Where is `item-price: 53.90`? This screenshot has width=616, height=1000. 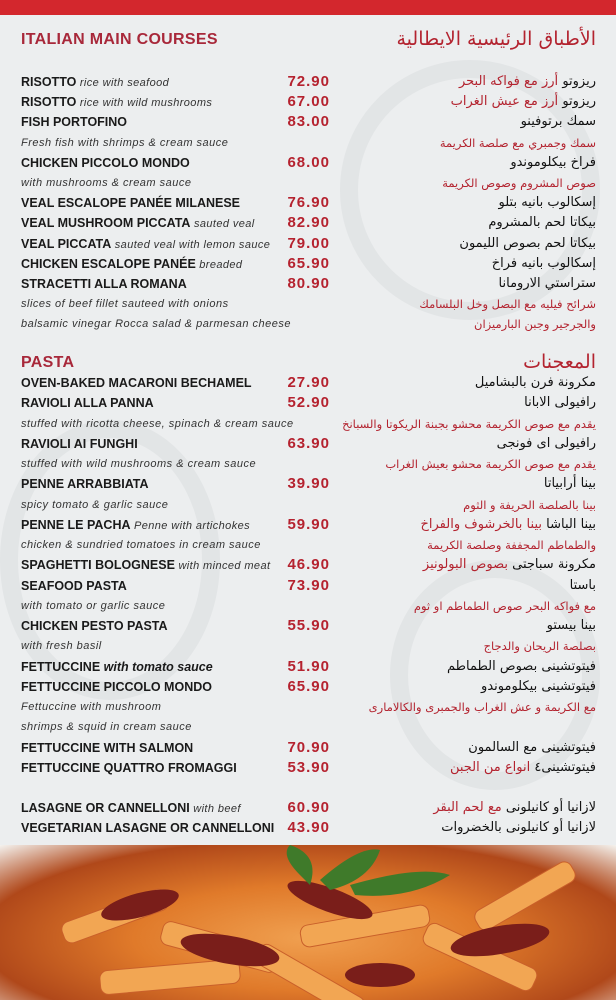 item-price: 53.90 is located at coordinates (308, 767).